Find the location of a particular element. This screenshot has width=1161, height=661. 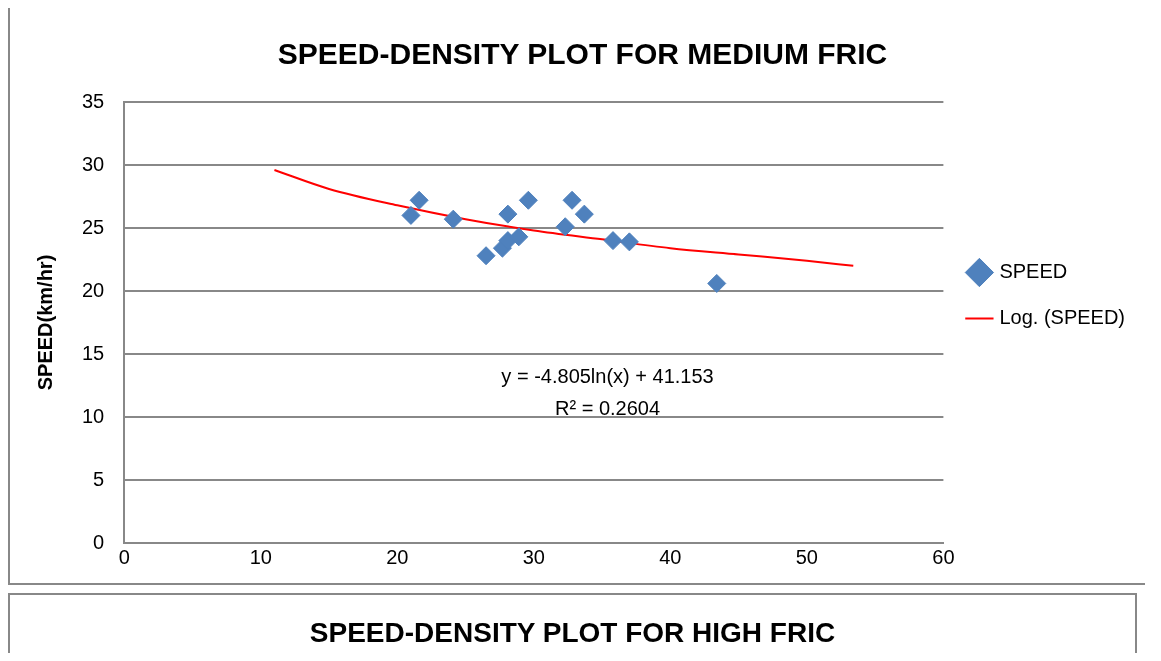

annotation: R² = 0.2604 is located at coordinates (608, 408).